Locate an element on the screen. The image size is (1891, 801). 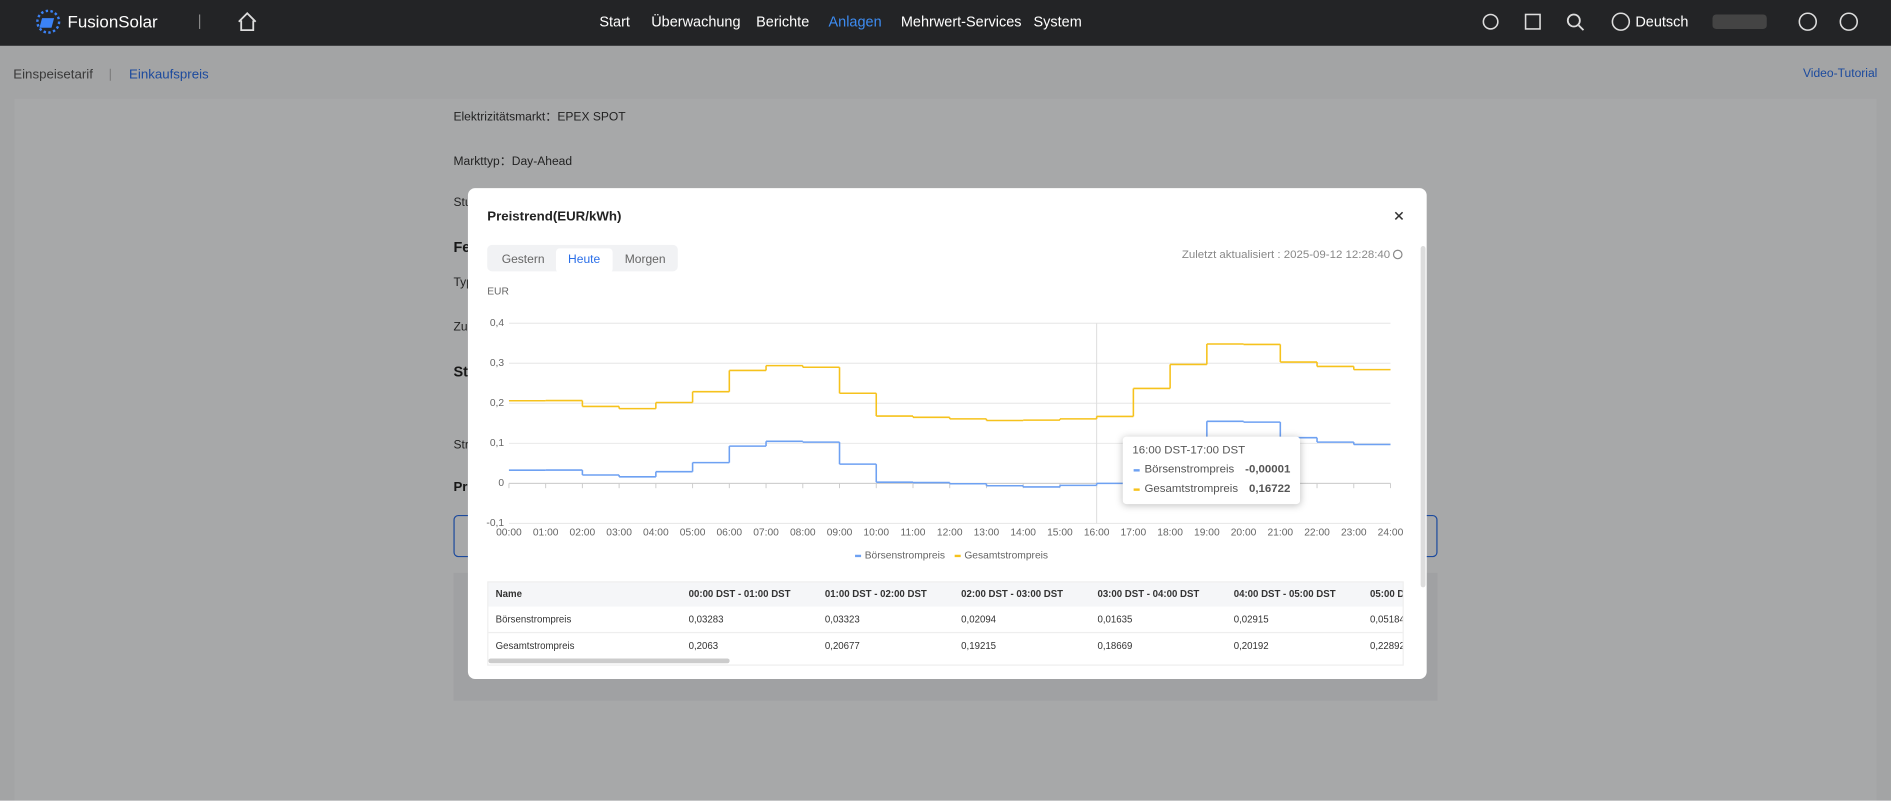
field-fragment: Stu is located at coordinates (462, 203).